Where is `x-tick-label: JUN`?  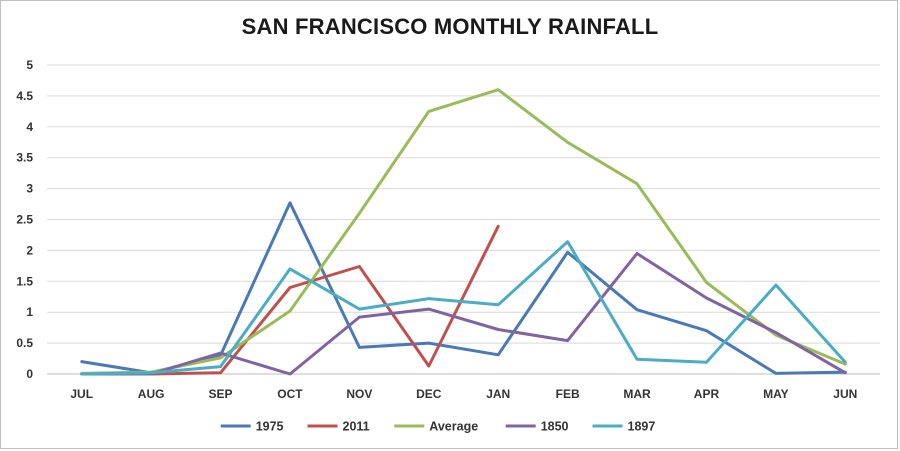
x-tick-label: JUN is located at coordinates (845, 394).